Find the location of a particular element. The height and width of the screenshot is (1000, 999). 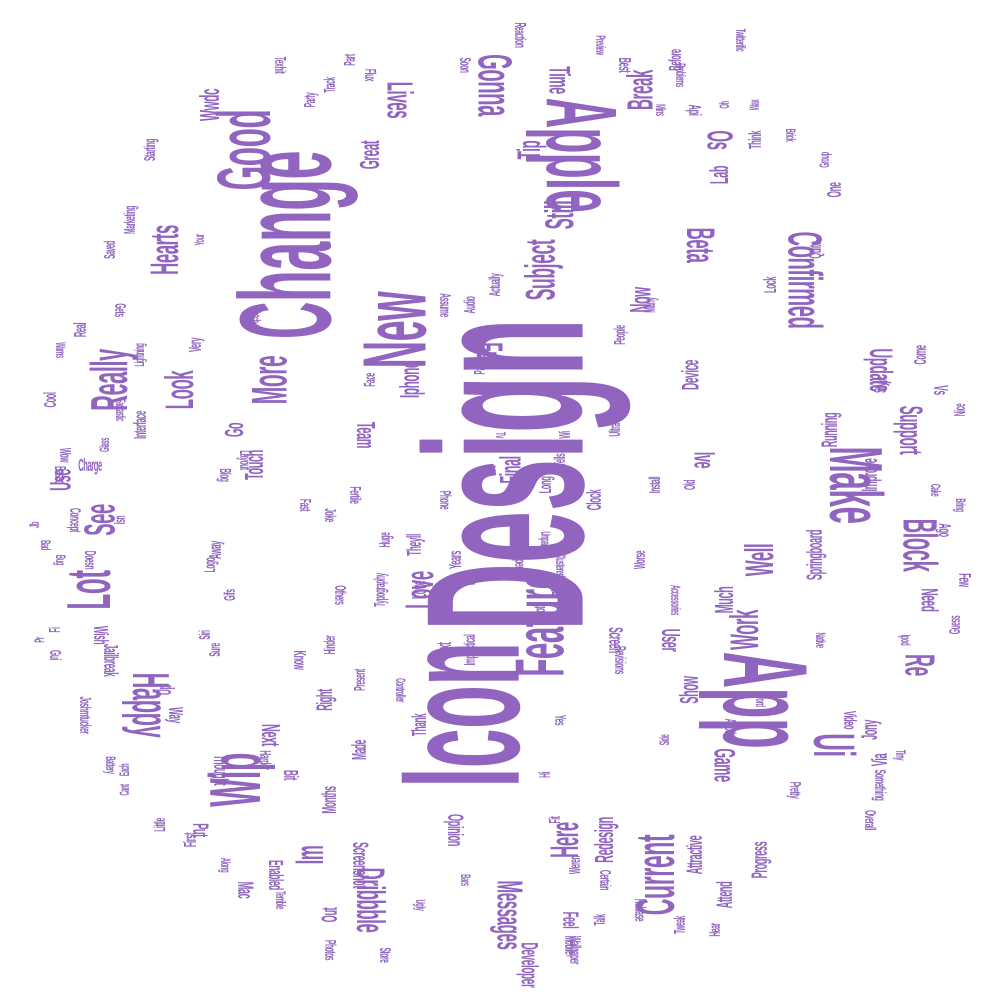

cloud-word: Really is located at coordinates (109, 380).